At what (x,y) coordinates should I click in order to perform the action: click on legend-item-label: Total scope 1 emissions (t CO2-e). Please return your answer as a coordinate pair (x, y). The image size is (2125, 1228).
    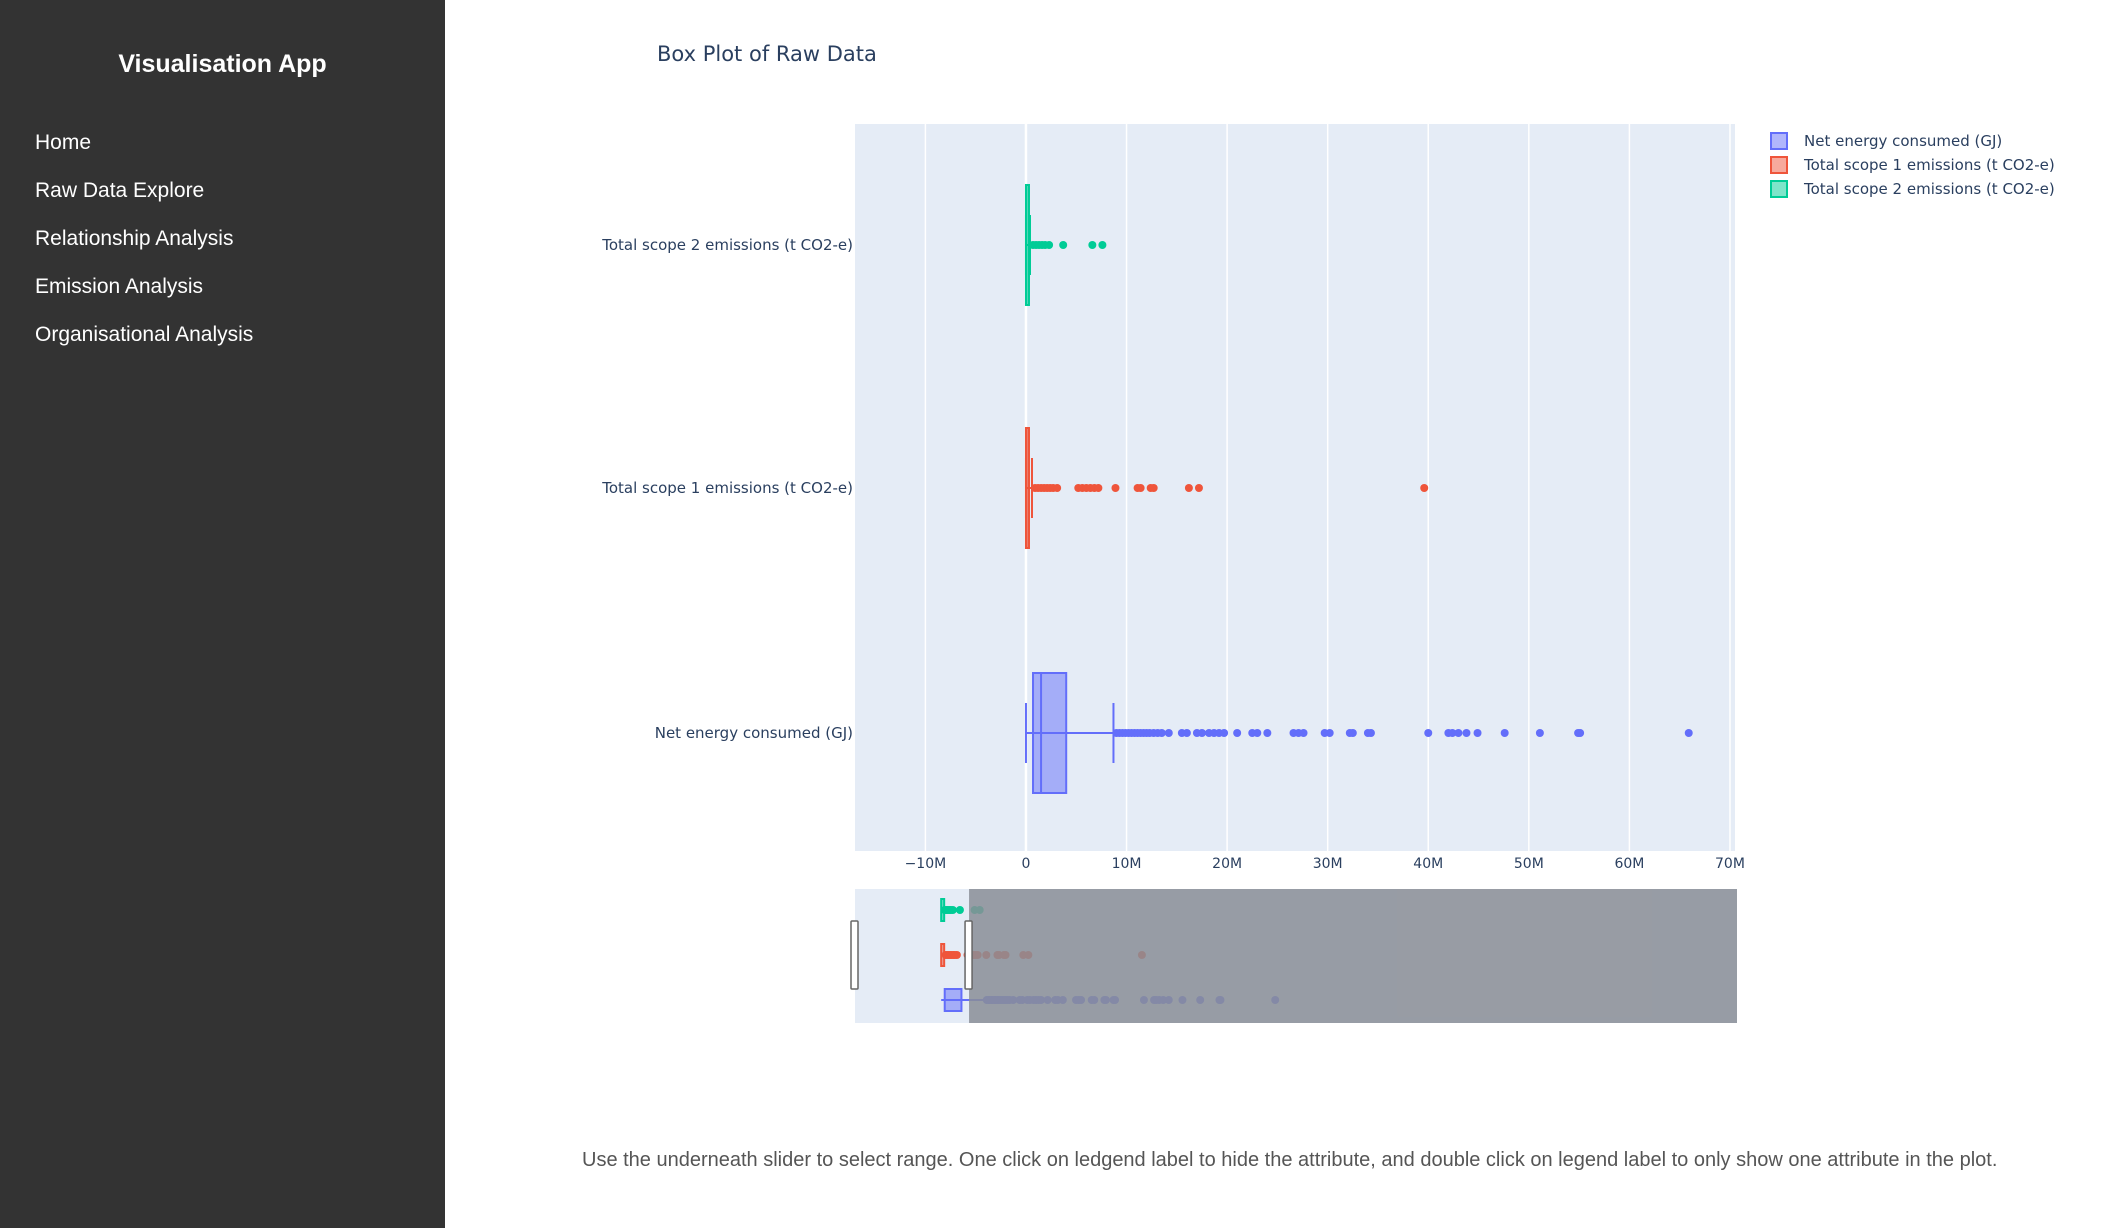
    Looking at the image, I should click on (1929, 165).